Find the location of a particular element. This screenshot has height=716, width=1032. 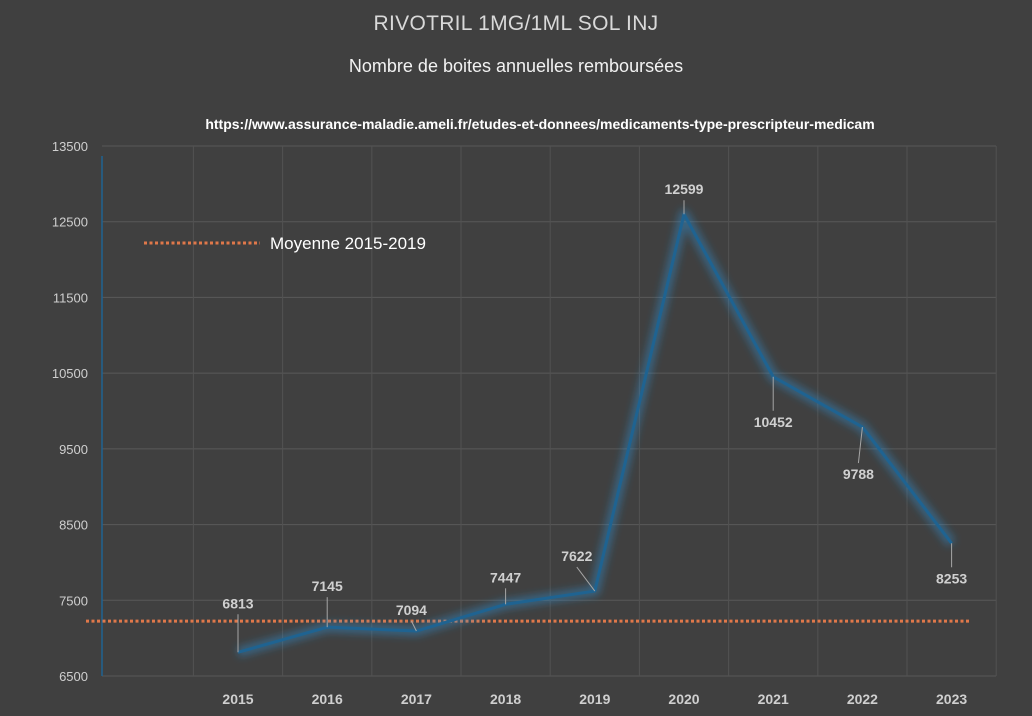

y-tick-label: 9500 is located at coordinates (73, 449).